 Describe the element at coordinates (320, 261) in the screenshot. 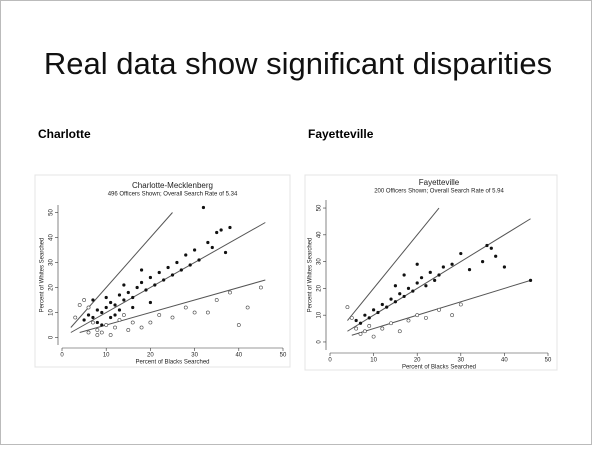

I see `y-tick-label: 30` at that location.